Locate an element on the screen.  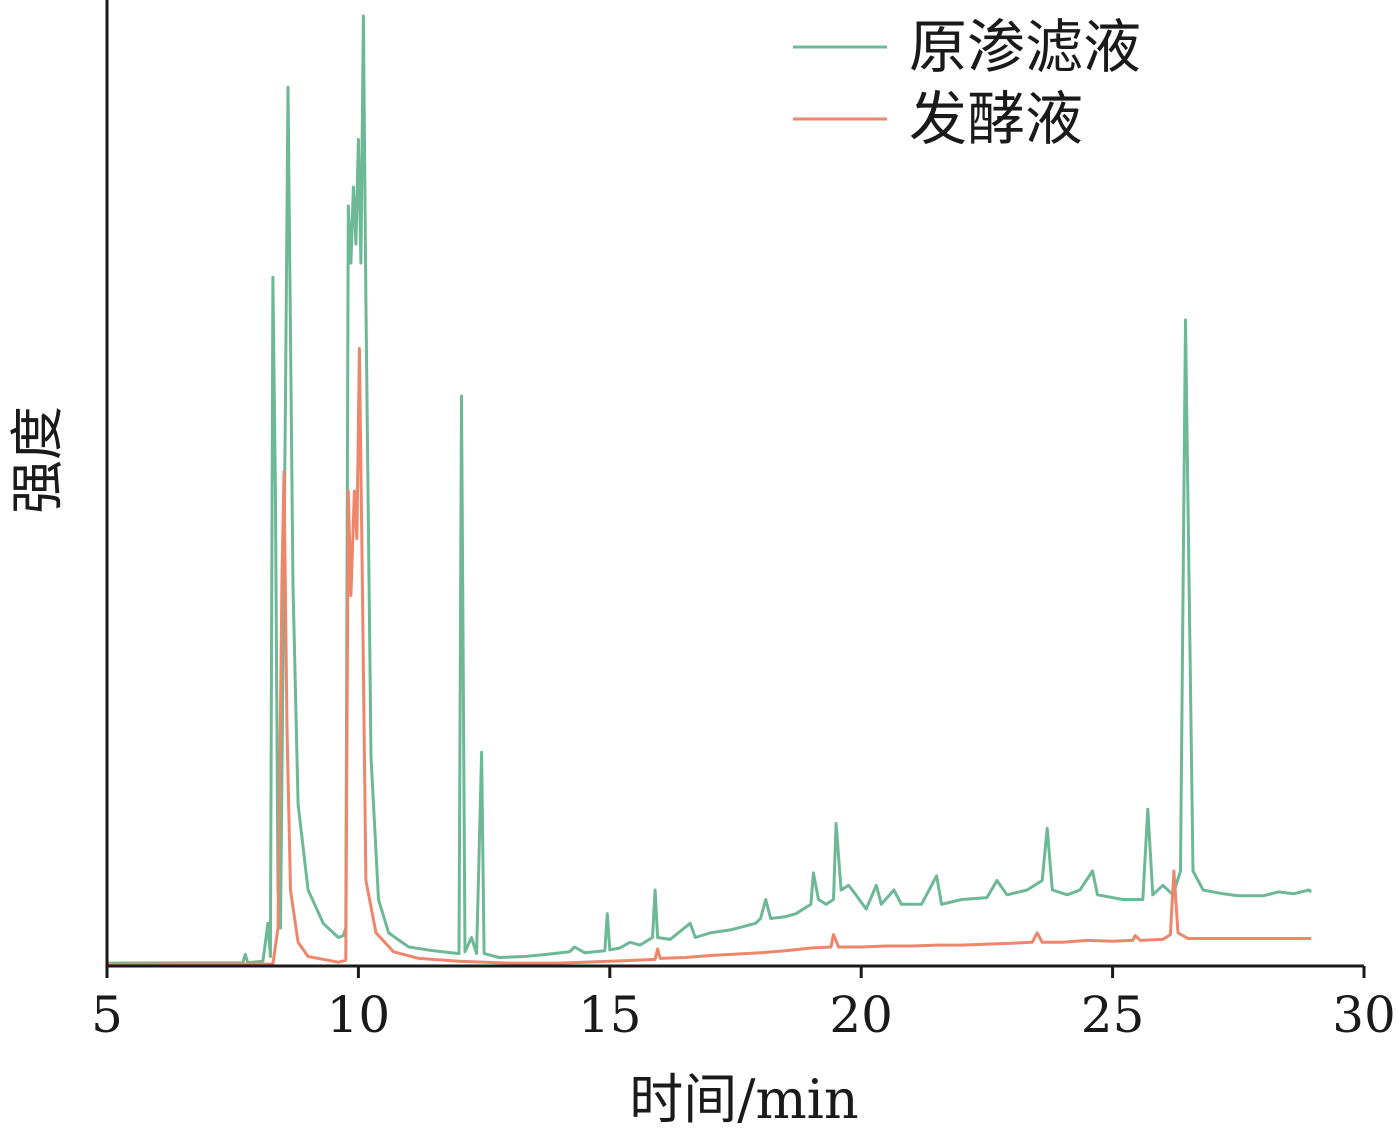
x-tick-label: 30 is located at coordinates (1364, 1015).